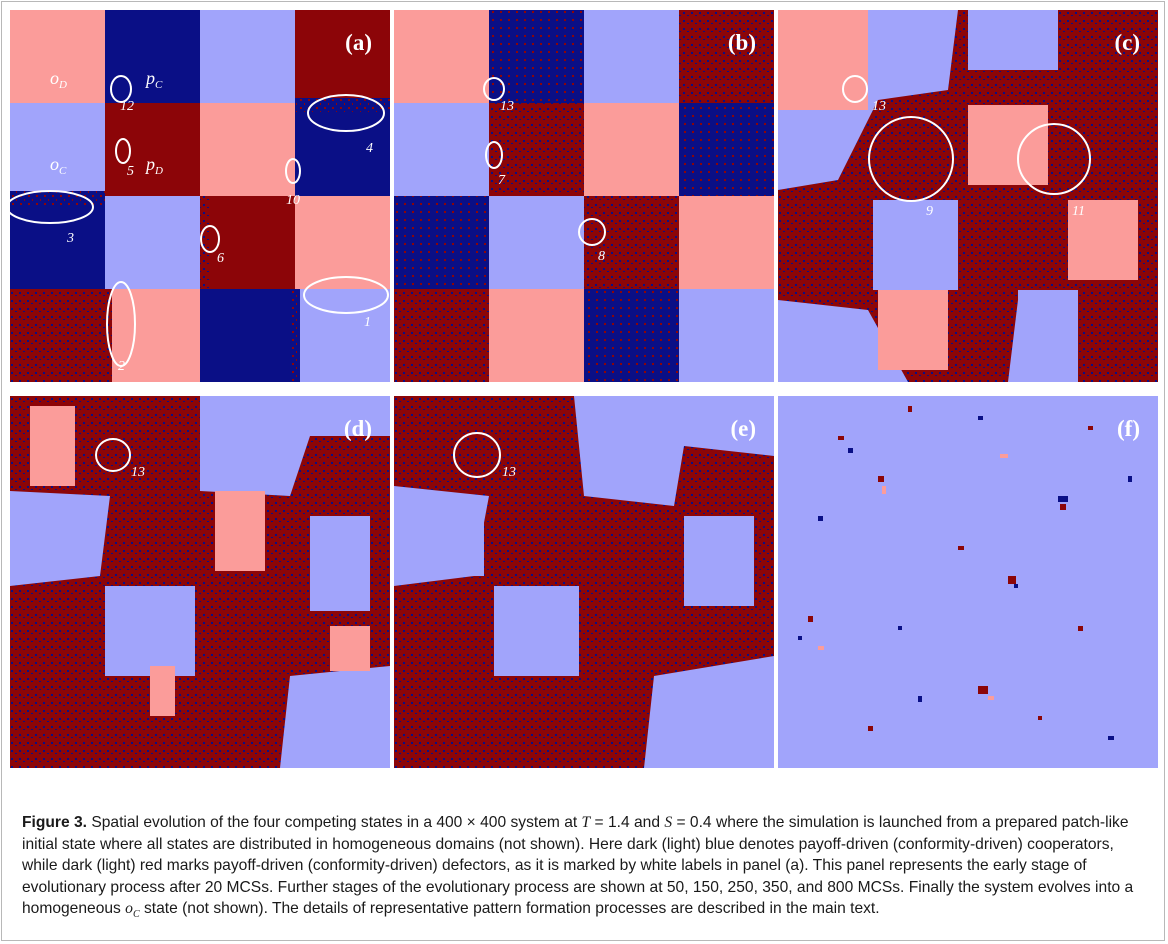 The image size is (1168, 944). I want to click on annotation-number: 6, so click(220, 258).